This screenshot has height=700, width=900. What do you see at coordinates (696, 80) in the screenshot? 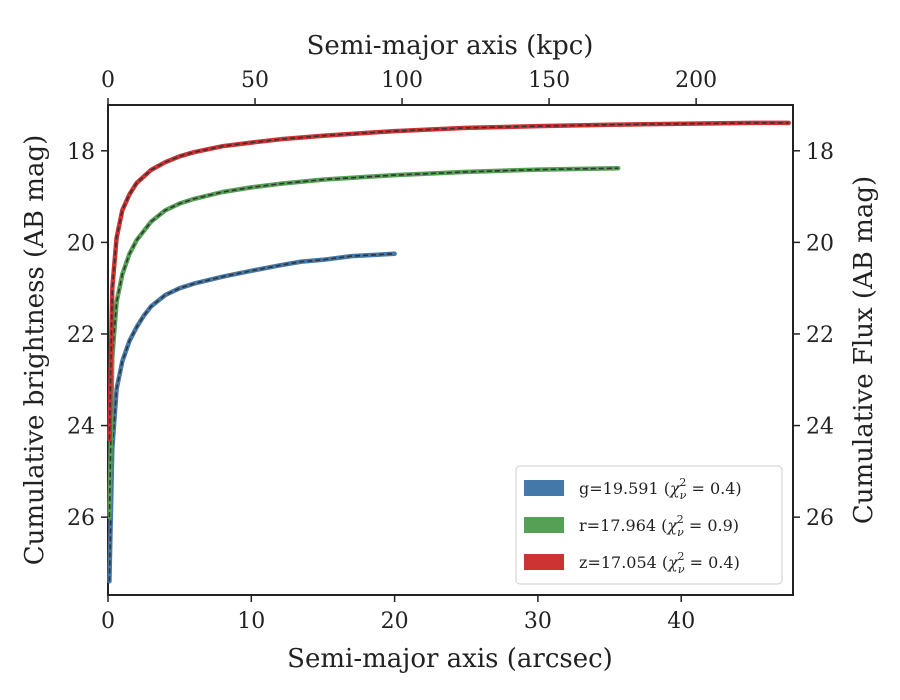
I see `x2-tick-label: 200` at bounding box center [696, 80].